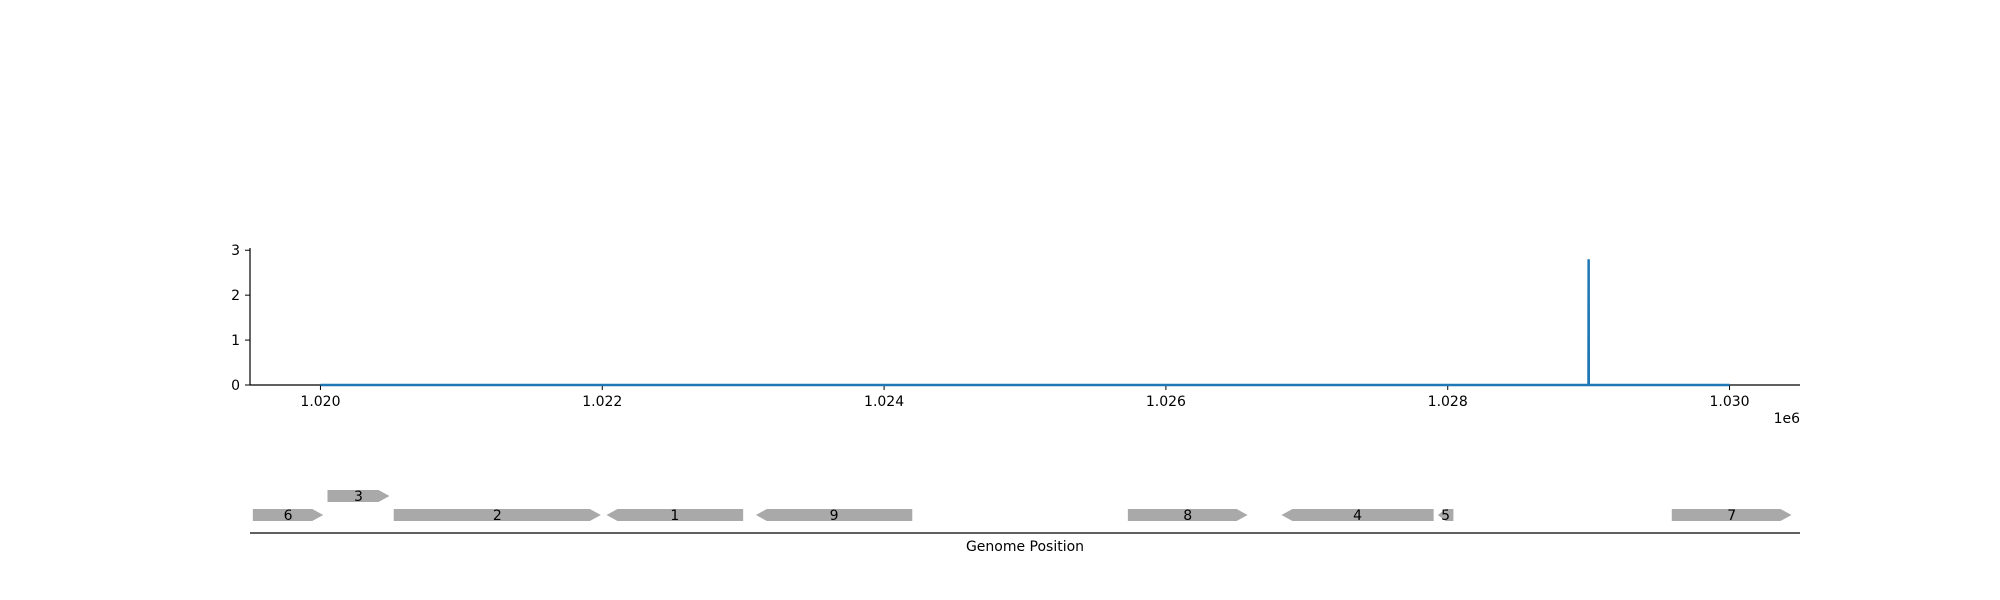 The image size is (2000, 600). Describe the element at coordinates (1022, 506) in the screenshot. I see `gene-features: 6 3 2 1 9 8 4 5 7` at that location.